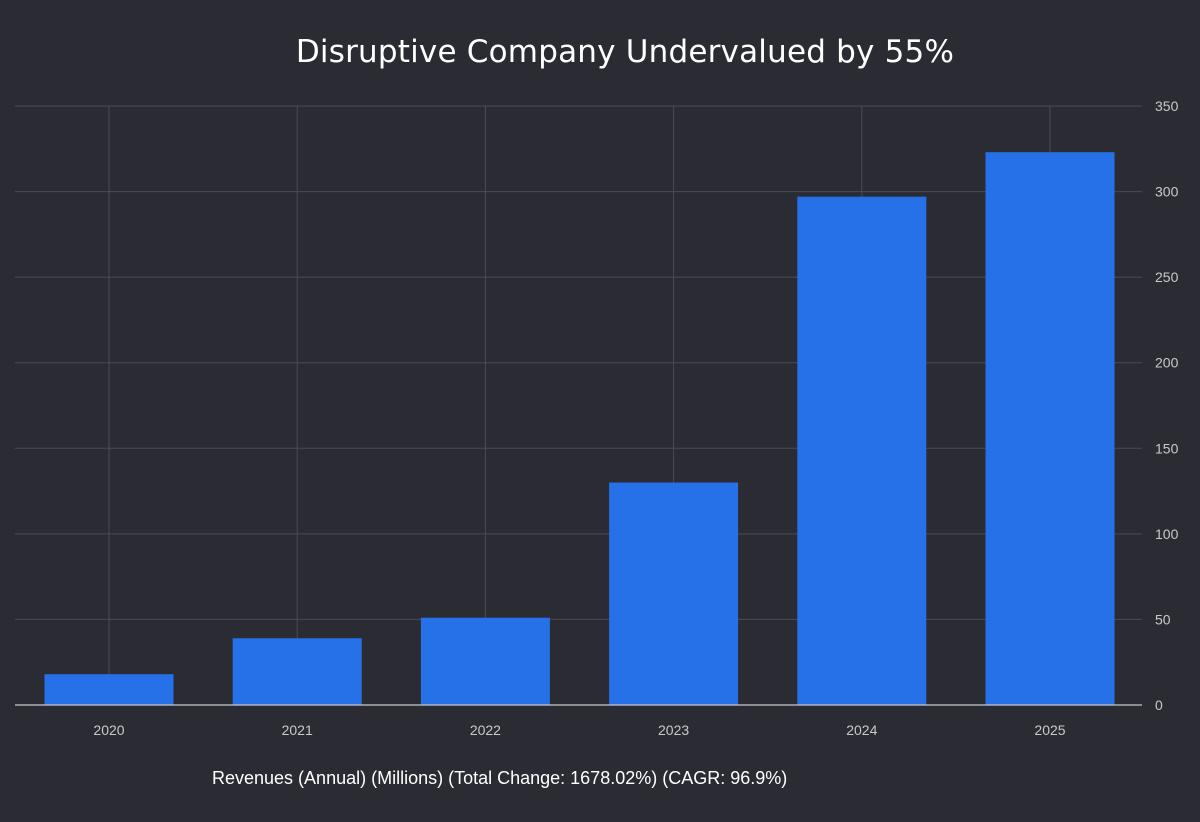 This screenshot has width=1200, height=822. Describe the element at coordinates (1167, 277) in the screenshot. I see `y-tick-label-250: 250` at that location.